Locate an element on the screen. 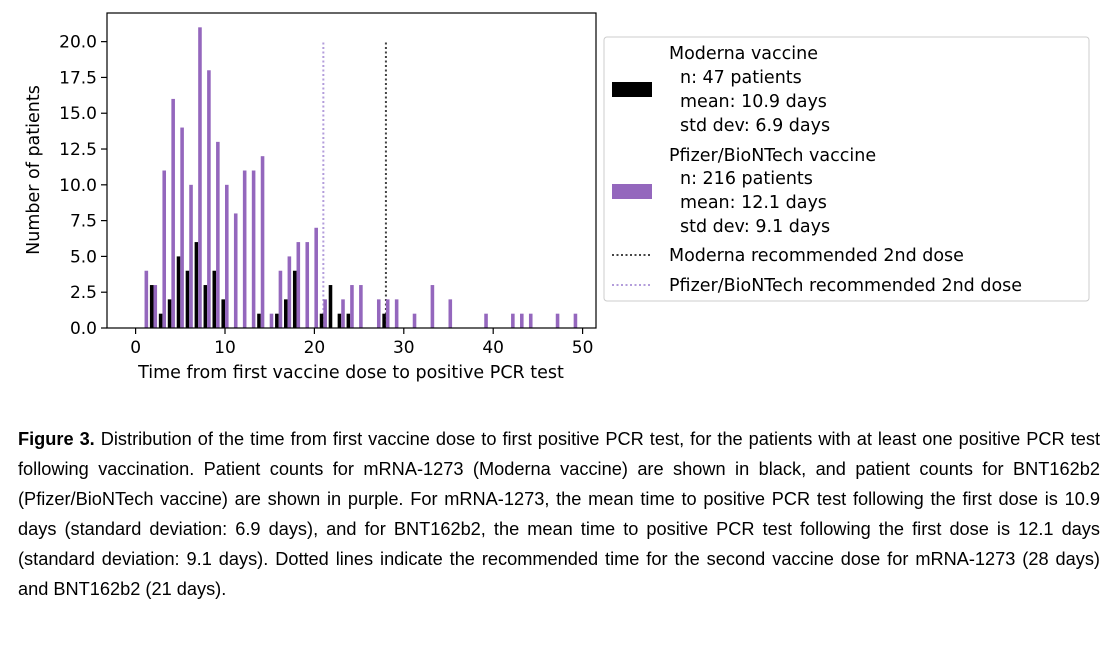 This screenshot has width=1111, height=653. legend-moderna-line-2: n: 47 patients is located at coordinates (741, 78).